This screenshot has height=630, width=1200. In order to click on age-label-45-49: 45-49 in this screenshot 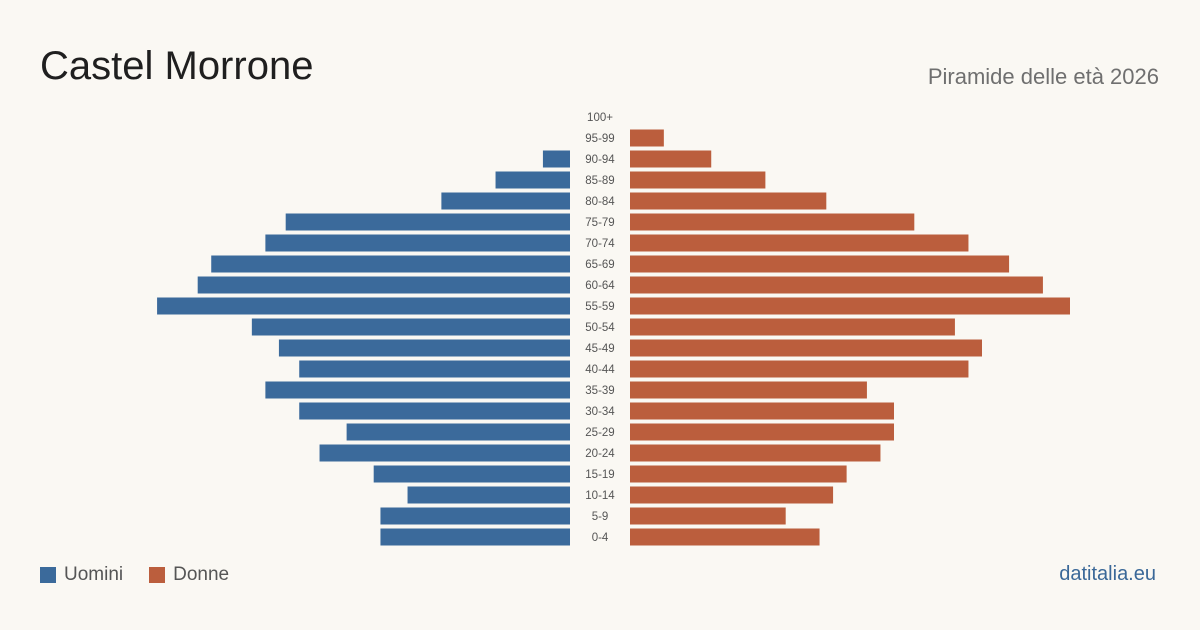, I will do `click(599, 349)`.